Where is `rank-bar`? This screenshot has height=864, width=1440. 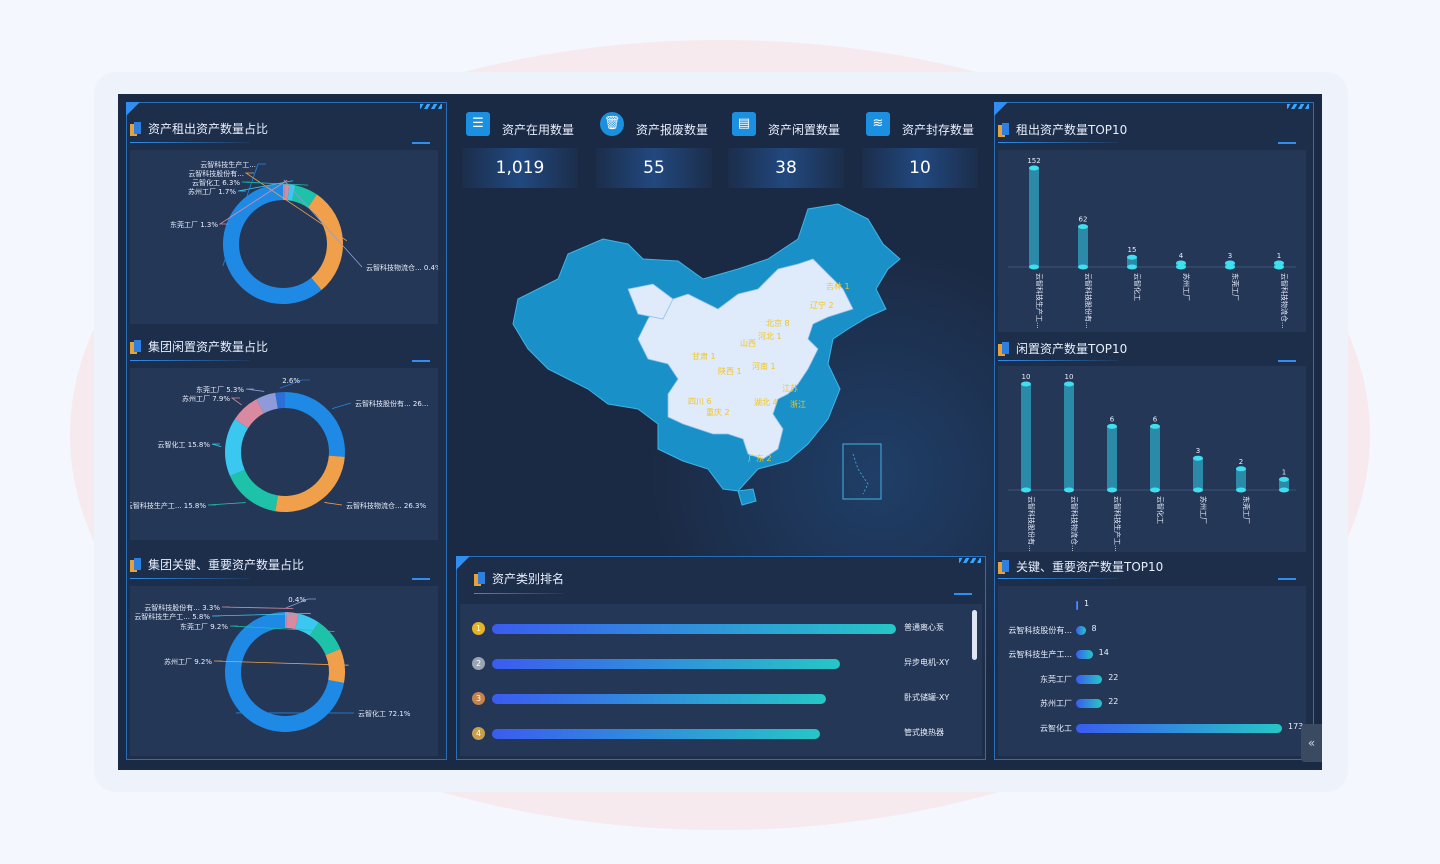
rank-bar is located at coordinates (694, 629).